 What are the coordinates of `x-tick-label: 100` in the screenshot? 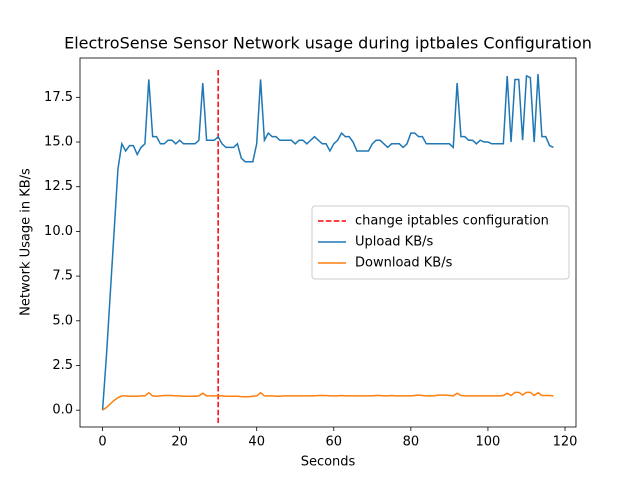 It's located at (488, 442).